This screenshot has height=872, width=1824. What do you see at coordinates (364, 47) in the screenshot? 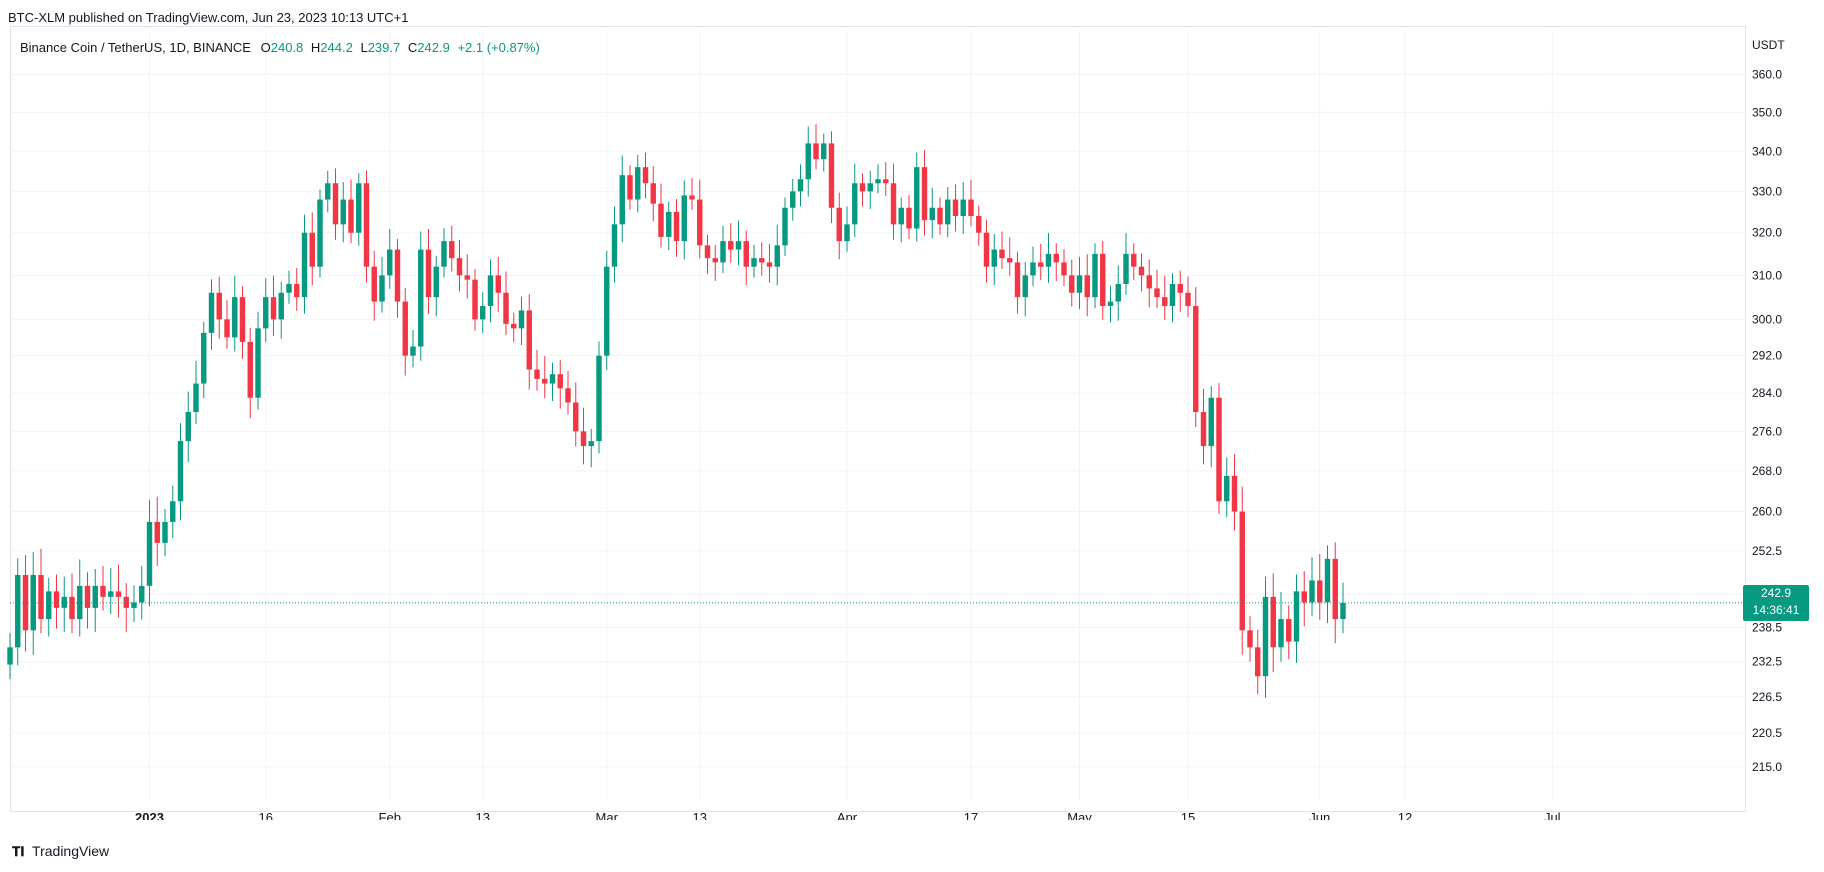
I see `low-key: L` at bounding box center [364, 47].